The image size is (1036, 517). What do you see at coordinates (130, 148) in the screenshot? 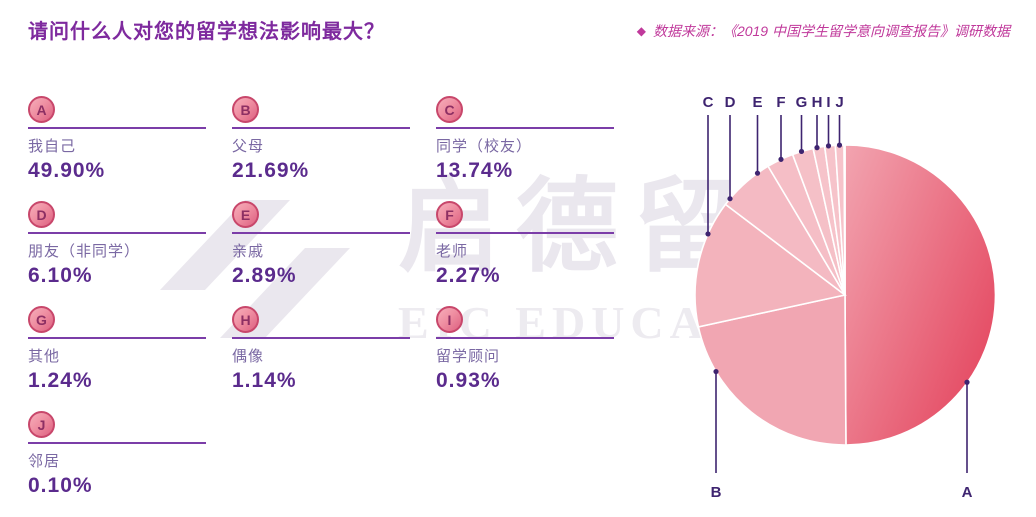
I see `legend-item-a: A 我自己 49.90%` at bounding box center [130, 148].